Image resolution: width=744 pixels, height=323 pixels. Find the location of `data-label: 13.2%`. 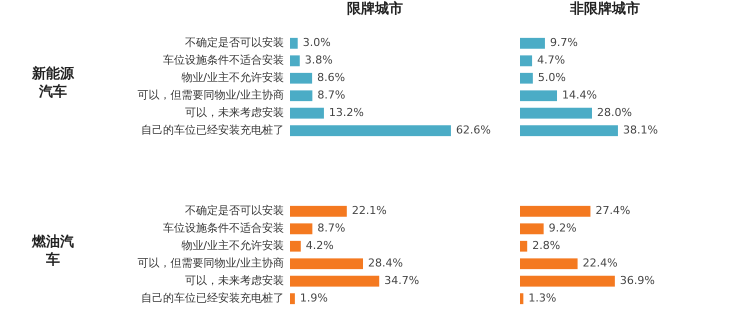

data-label: 13.2% is located at coordinates (346, 113).